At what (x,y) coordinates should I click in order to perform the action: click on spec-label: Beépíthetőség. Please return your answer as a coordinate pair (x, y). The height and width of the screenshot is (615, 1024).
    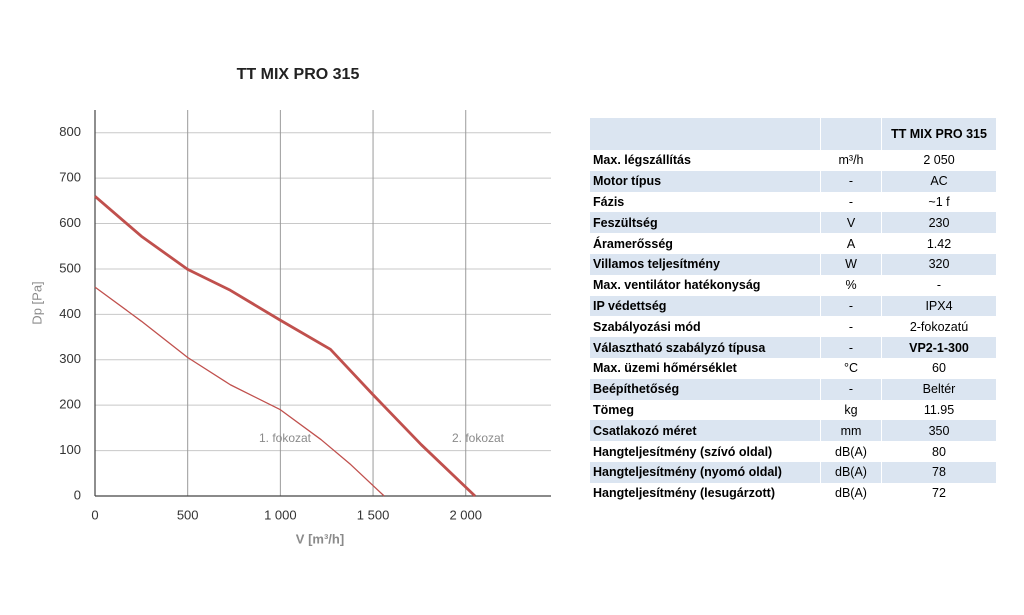
    Looking at the image, I should click on (705, 389).